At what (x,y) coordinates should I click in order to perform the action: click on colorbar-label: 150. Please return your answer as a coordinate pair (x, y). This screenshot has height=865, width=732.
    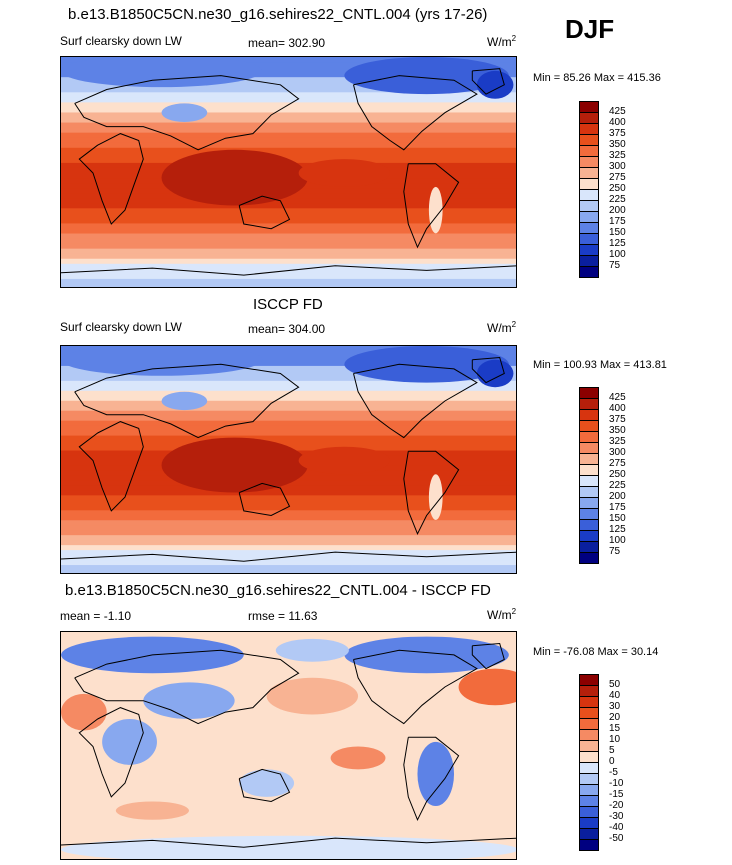
    Looking at the image, I should click on (617, 232).